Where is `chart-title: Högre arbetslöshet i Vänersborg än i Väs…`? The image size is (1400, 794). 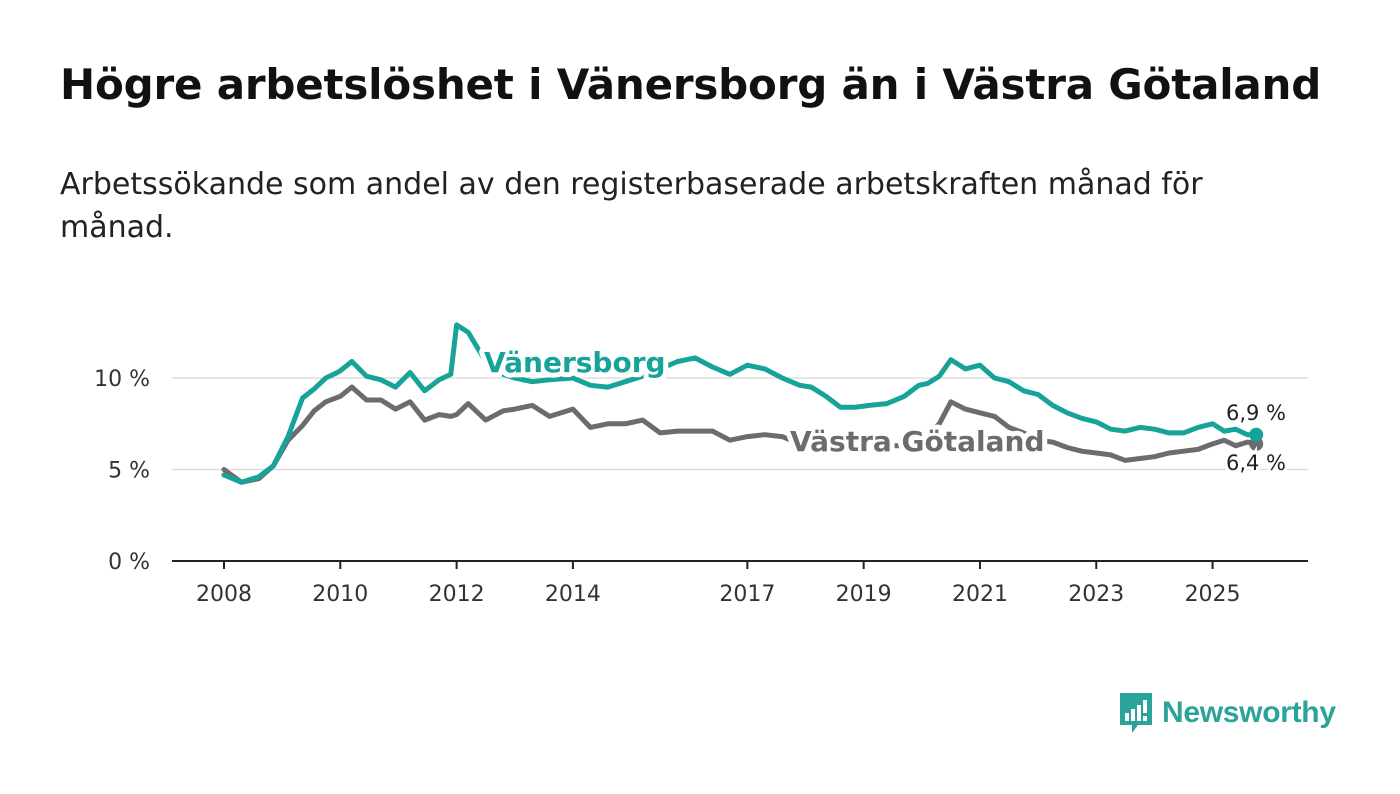 chart-title: Högre arbetslöshet i Vänersborg än i Väs… is located at coordinates (691, 84).